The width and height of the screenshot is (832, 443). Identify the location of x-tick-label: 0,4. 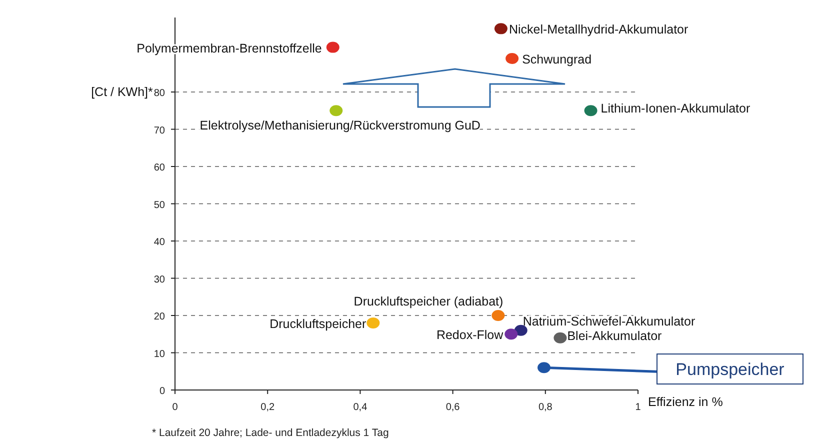
(360, 407).